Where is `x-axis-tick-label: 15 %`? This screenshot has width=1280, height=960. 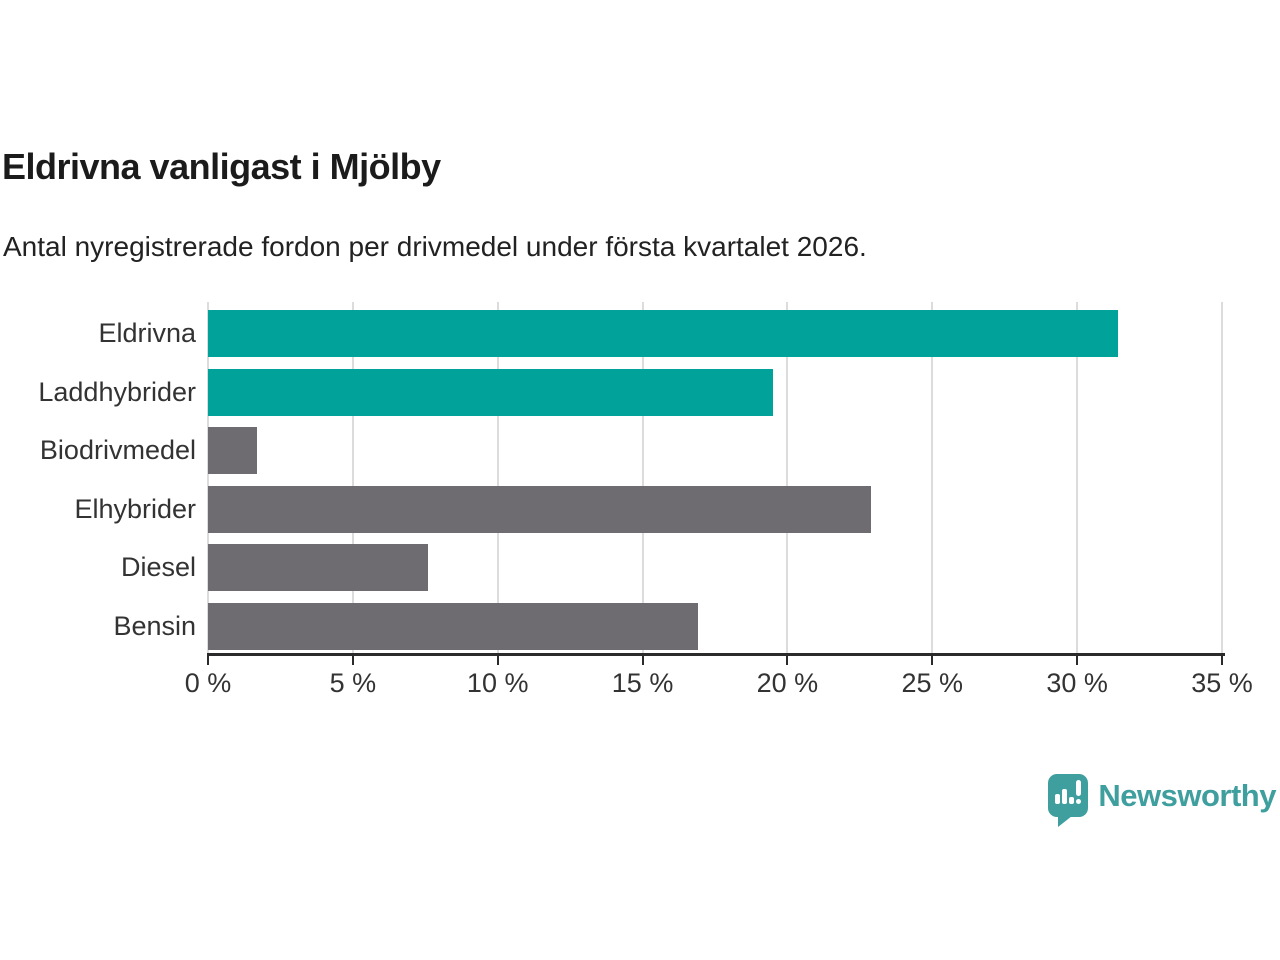 x-axis-tick-label: 15 % is located at coordinates (642, 683).